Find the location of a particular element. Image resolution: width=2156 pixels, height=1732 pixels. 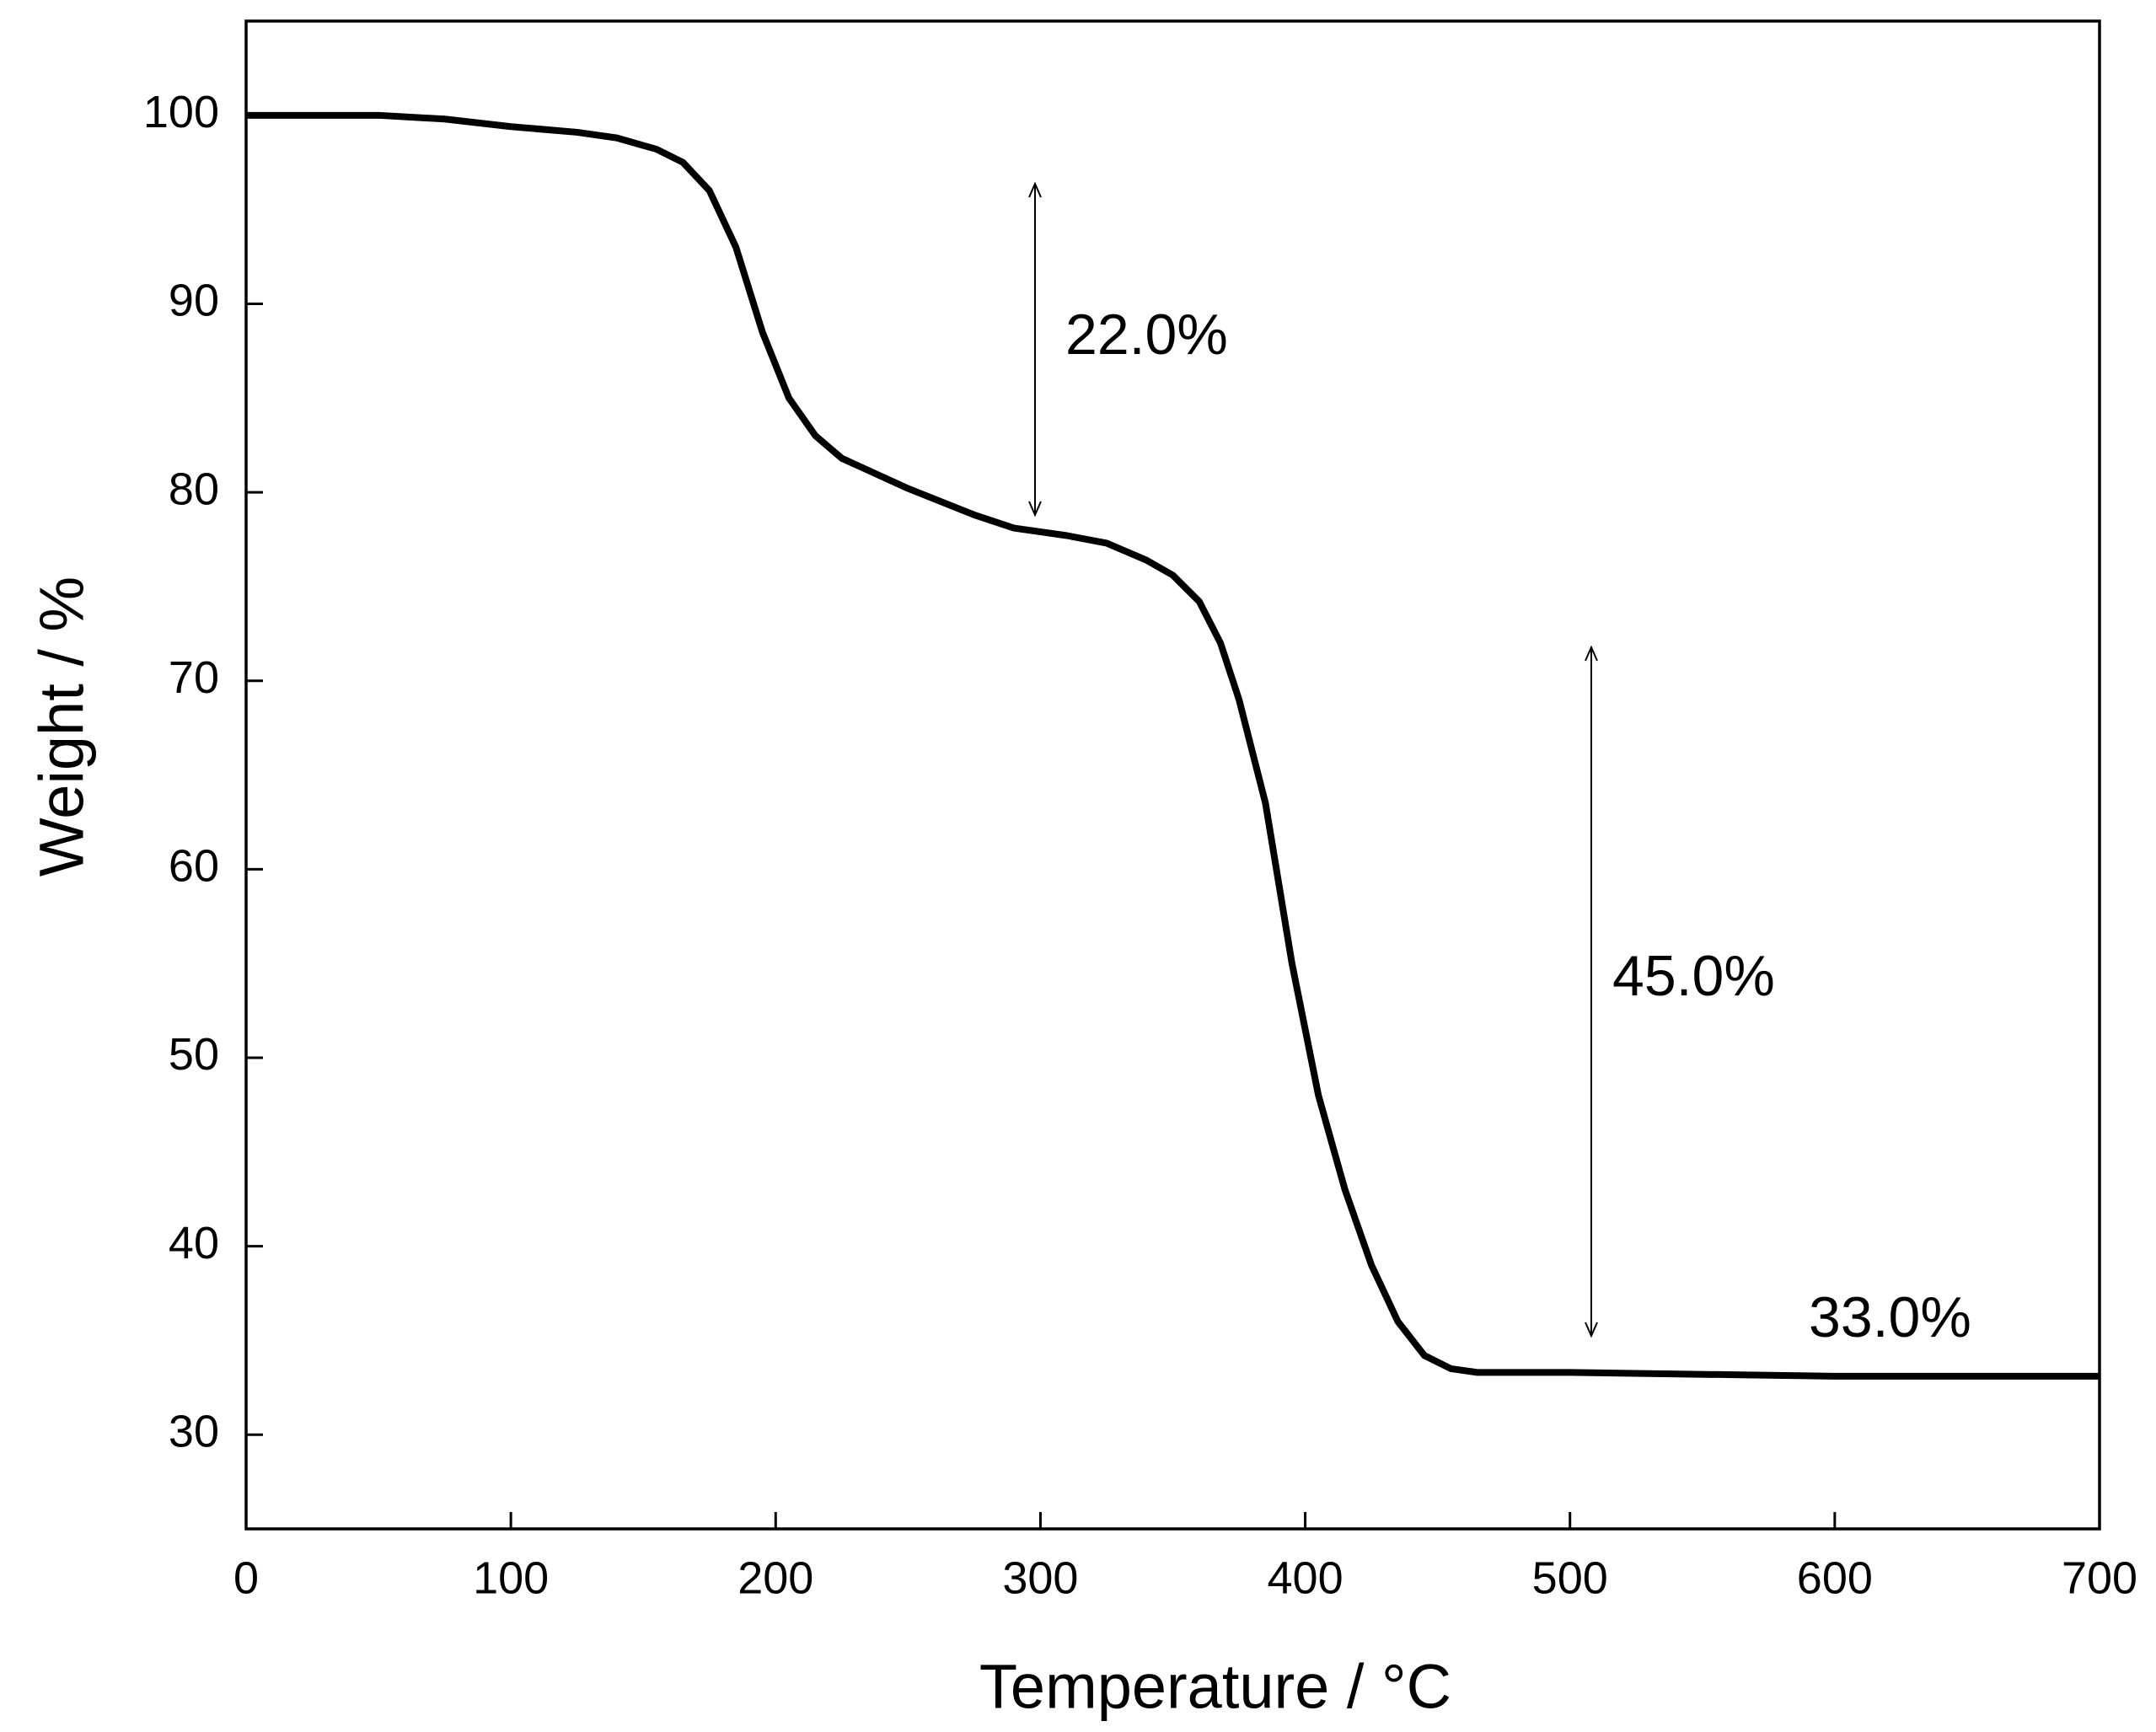

y-tick-label: 30 is located at coordinates (194, 1431).